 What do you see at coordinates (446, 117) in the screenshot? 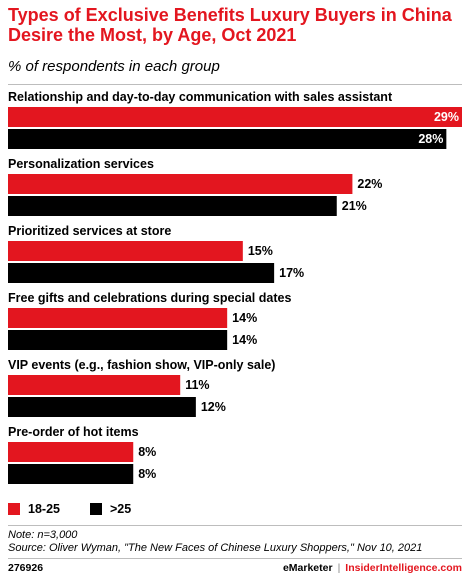
I see `bar-value-label: 29%` at bounding box center [446, 117].